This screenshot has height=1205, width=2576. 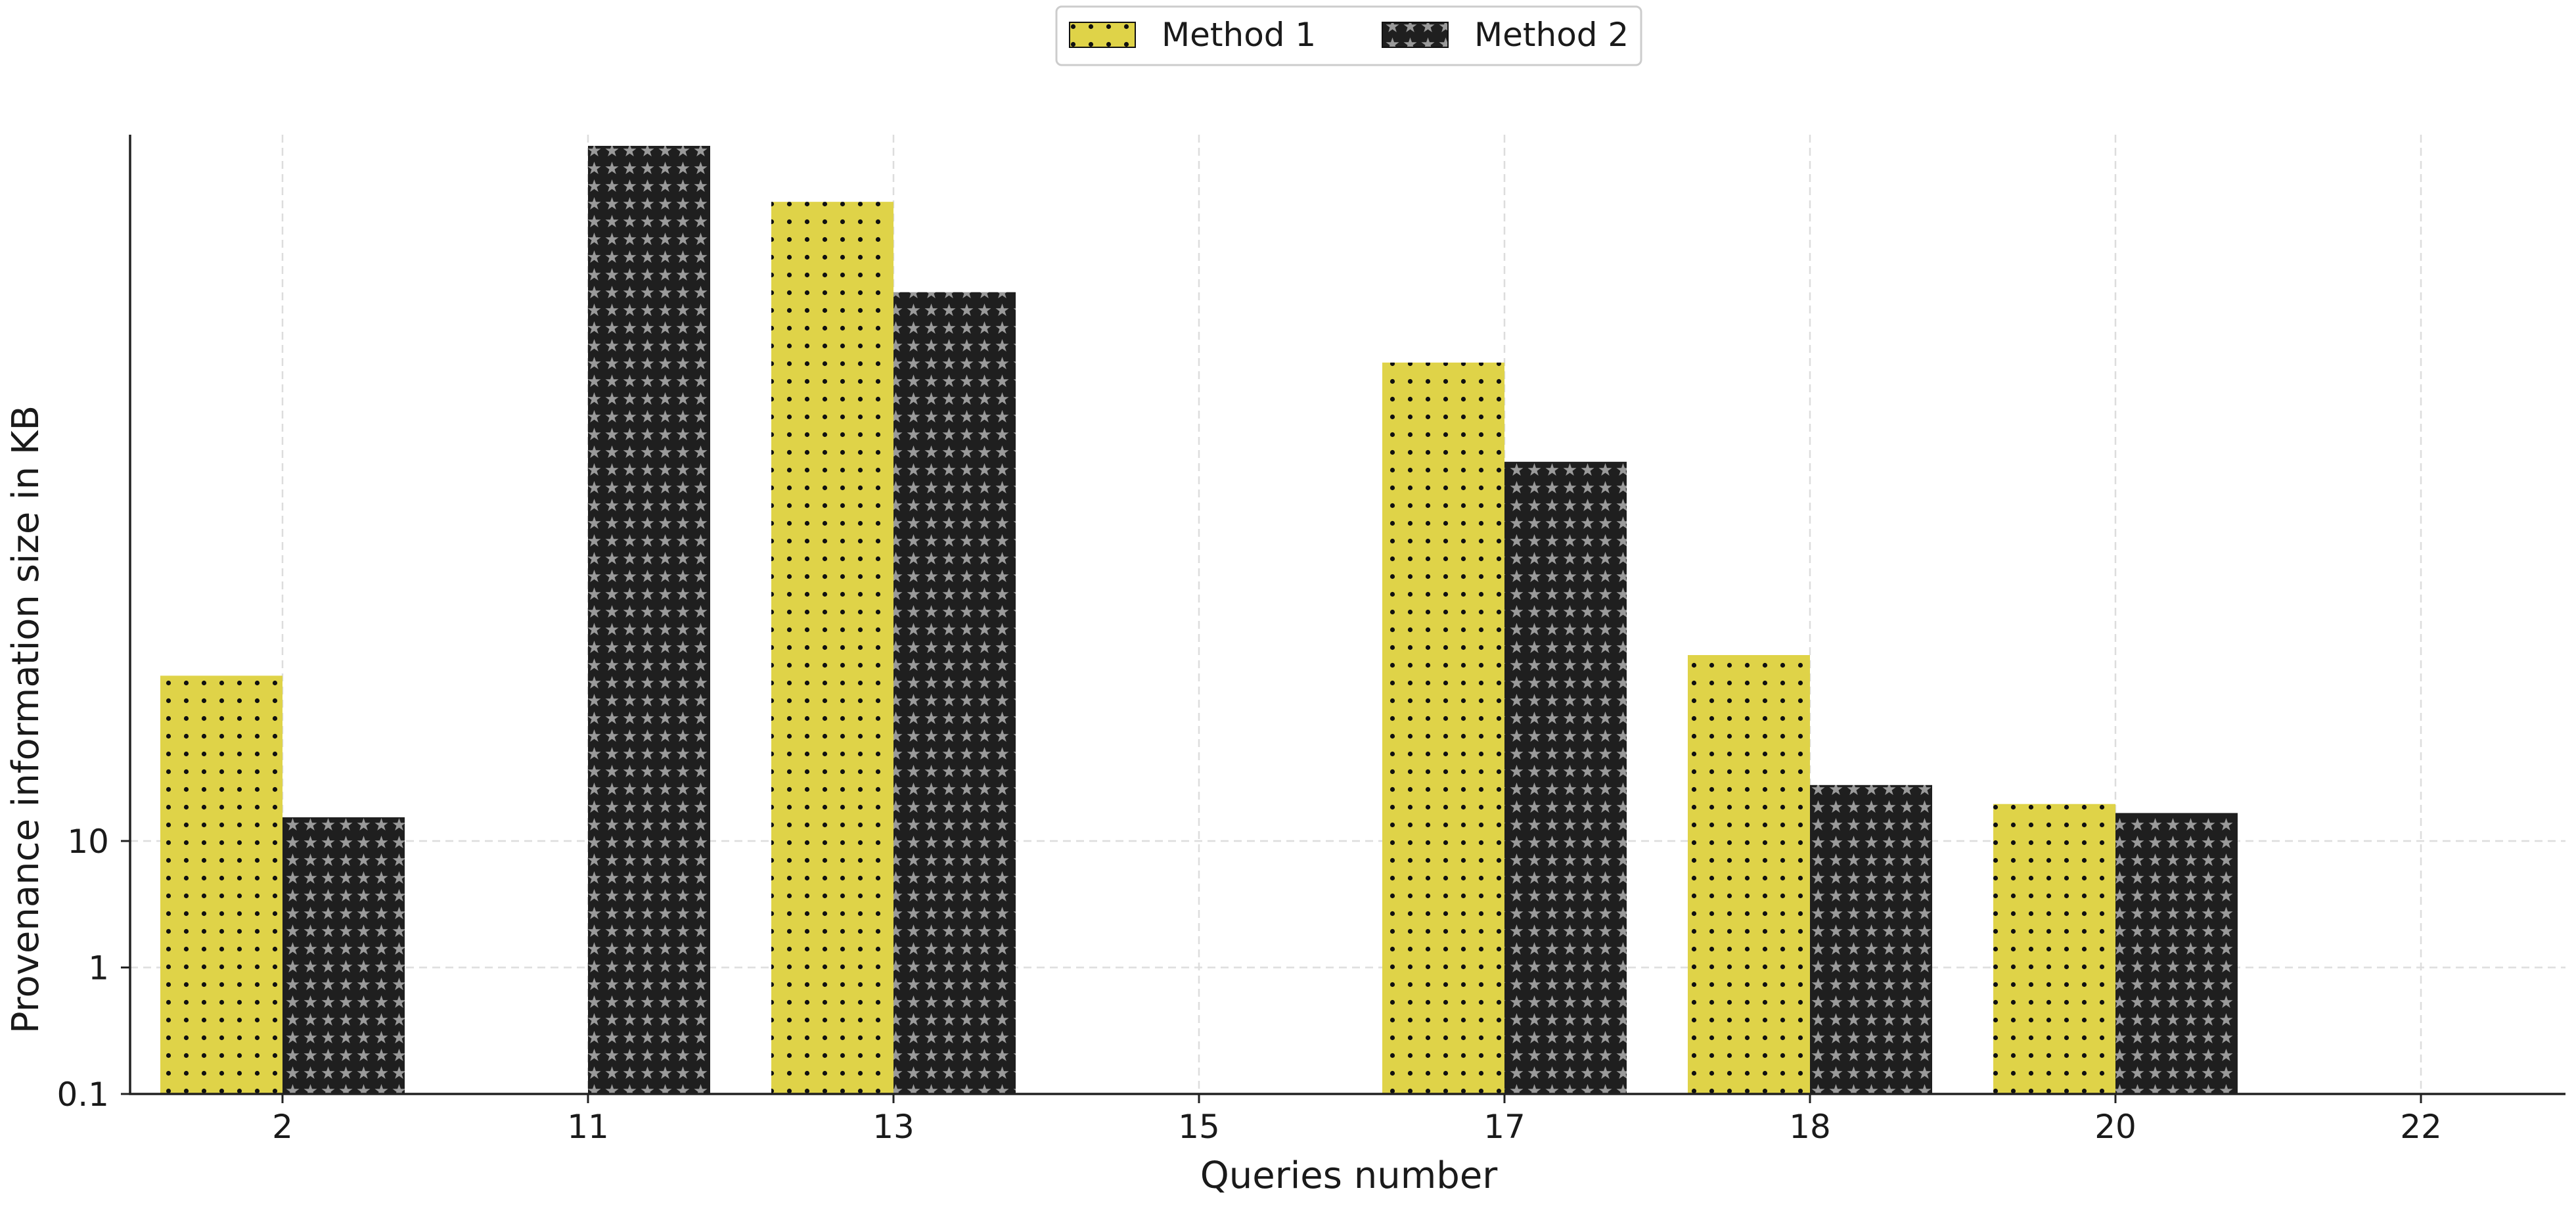 I want to click on legend-frame, so click(x=1348, y=35).